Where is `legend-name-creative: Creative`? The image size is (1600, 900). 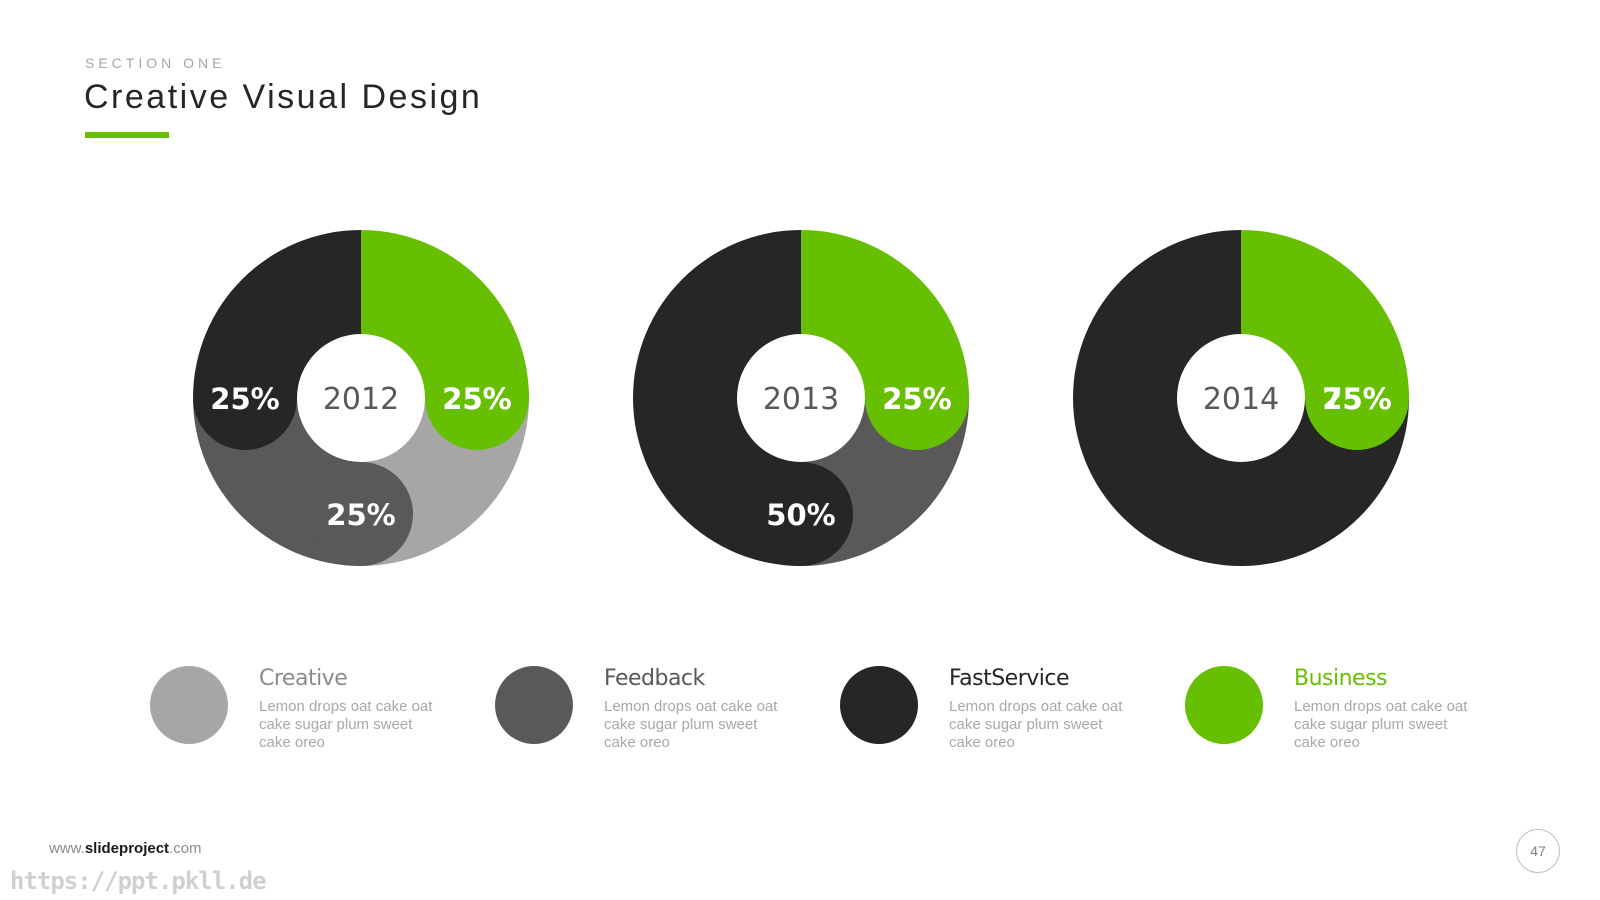
legend-name-creative: Creative is located at coordinates (303, 678).